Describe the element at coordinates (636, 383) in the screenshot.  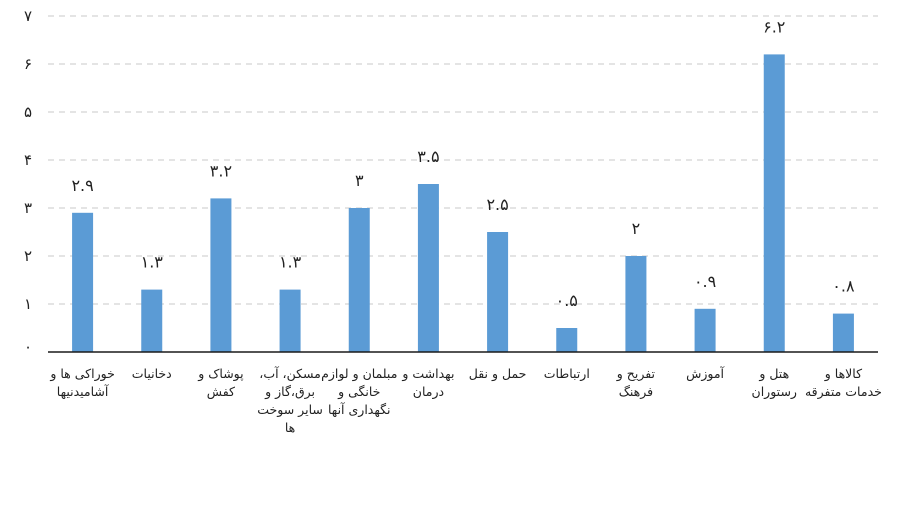
I see `x-tick-label: تفریح و فرهنگ` at that location.